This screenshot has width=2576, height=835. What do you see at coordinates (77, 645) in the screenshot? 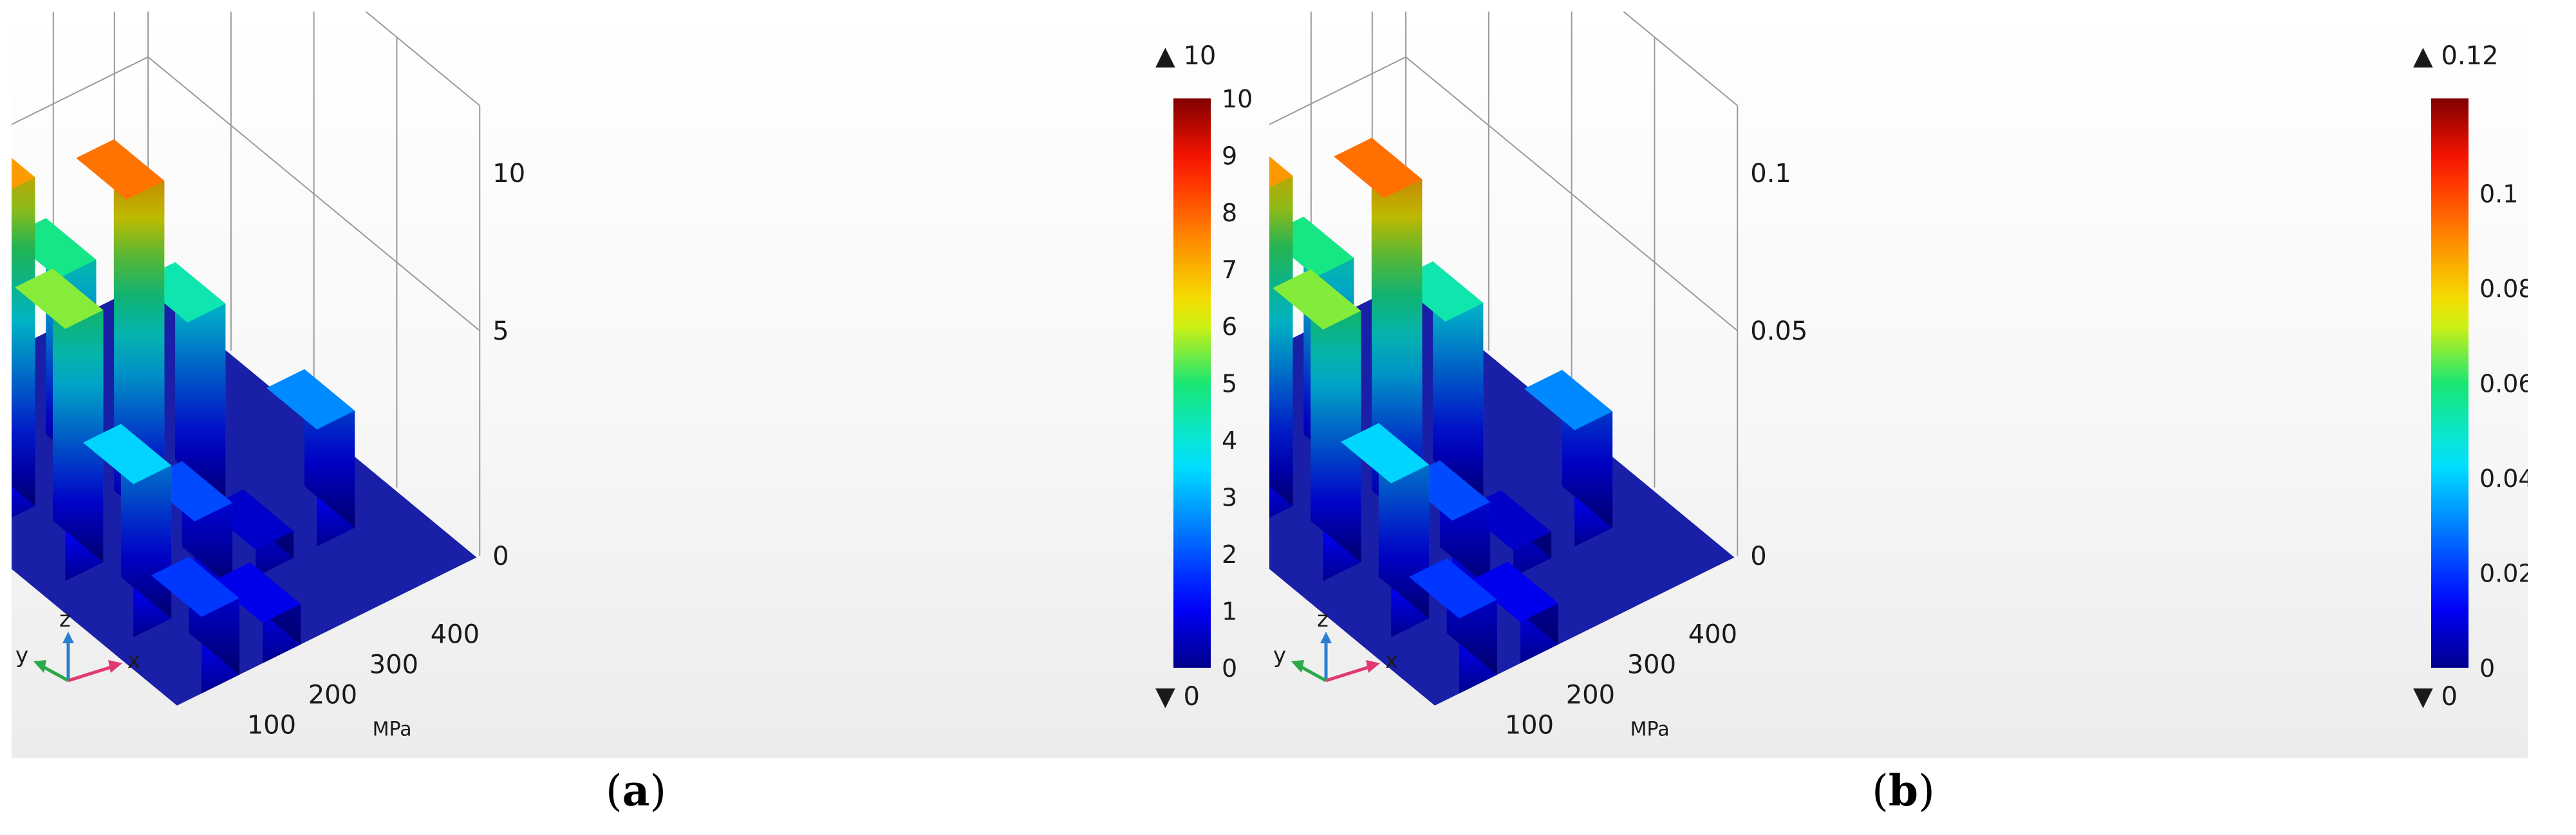
I see `axis-triad: z x y` at bounding box center [77, 645].